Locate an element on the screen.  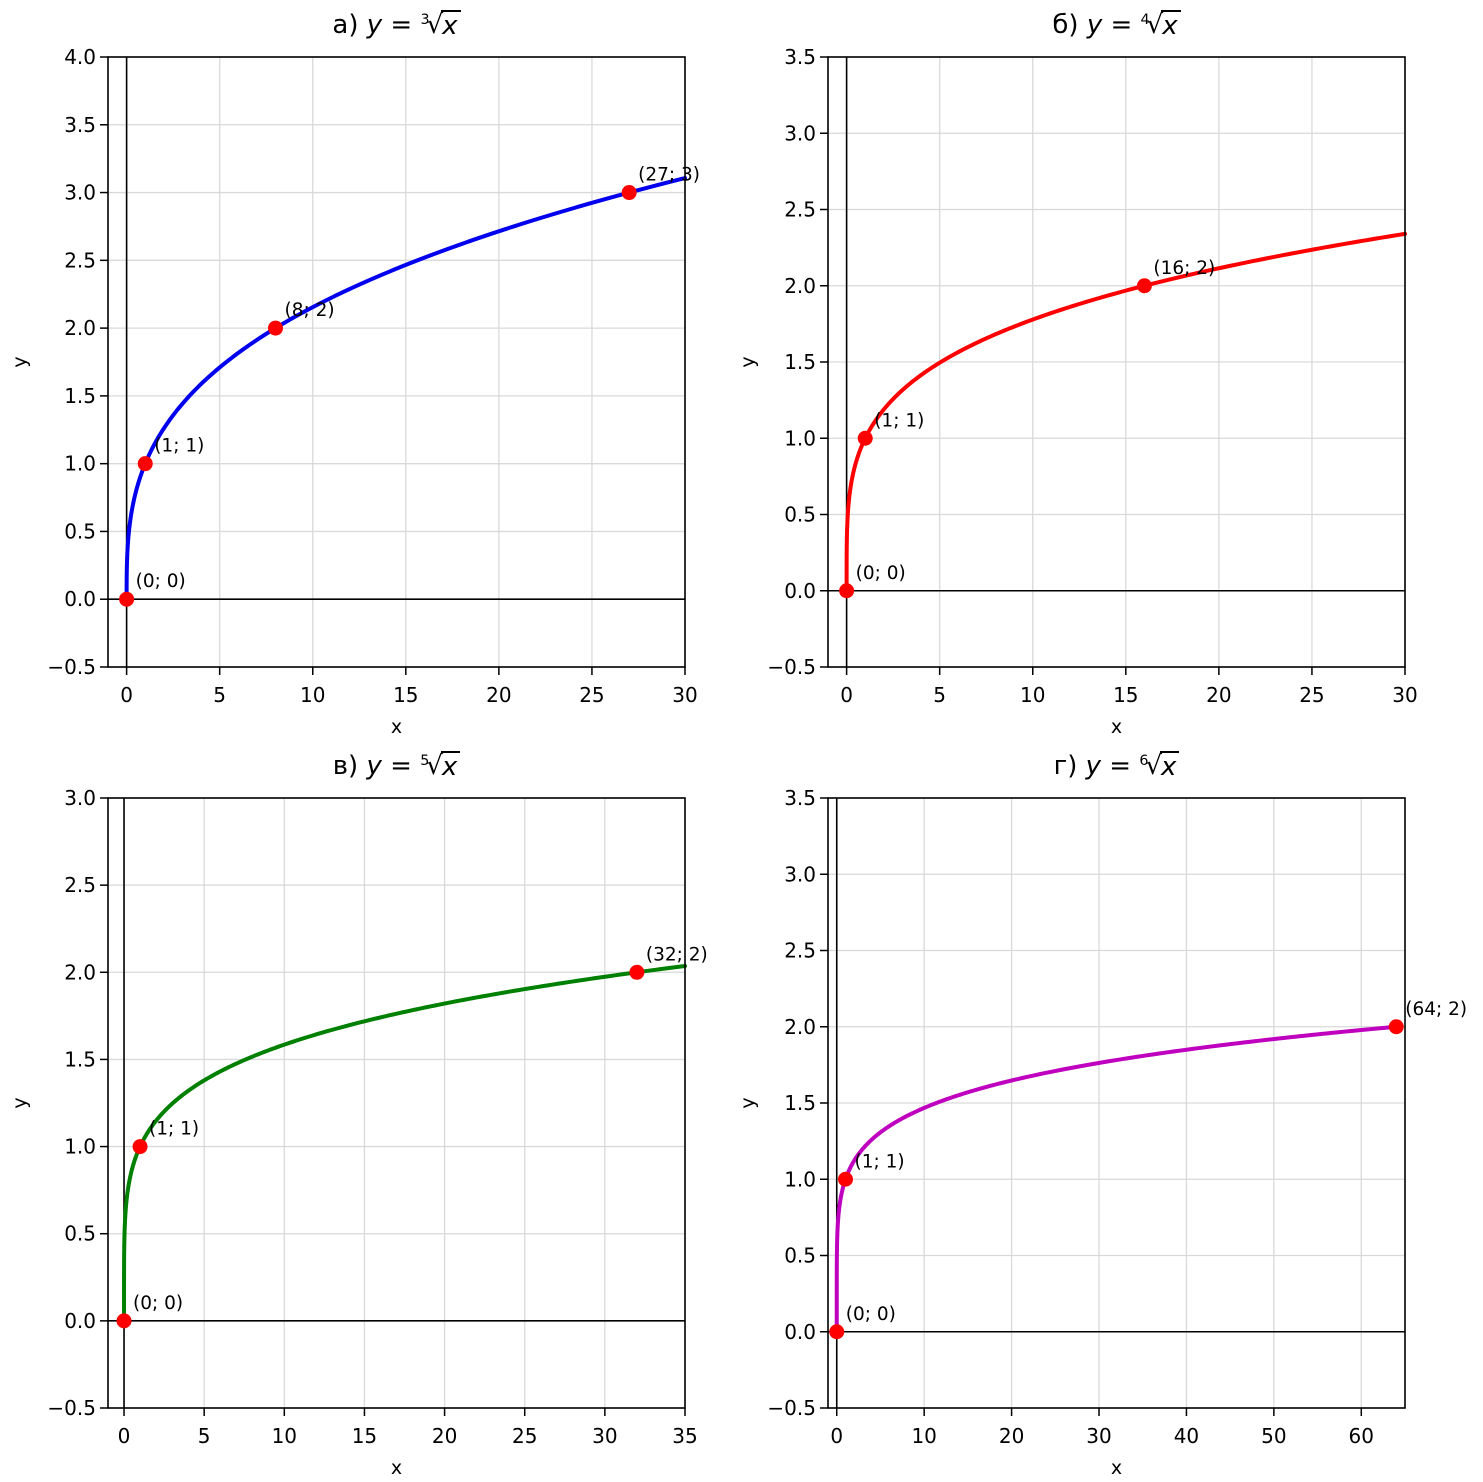
point-label: (8; 2) is located at coordinates (310, 310).